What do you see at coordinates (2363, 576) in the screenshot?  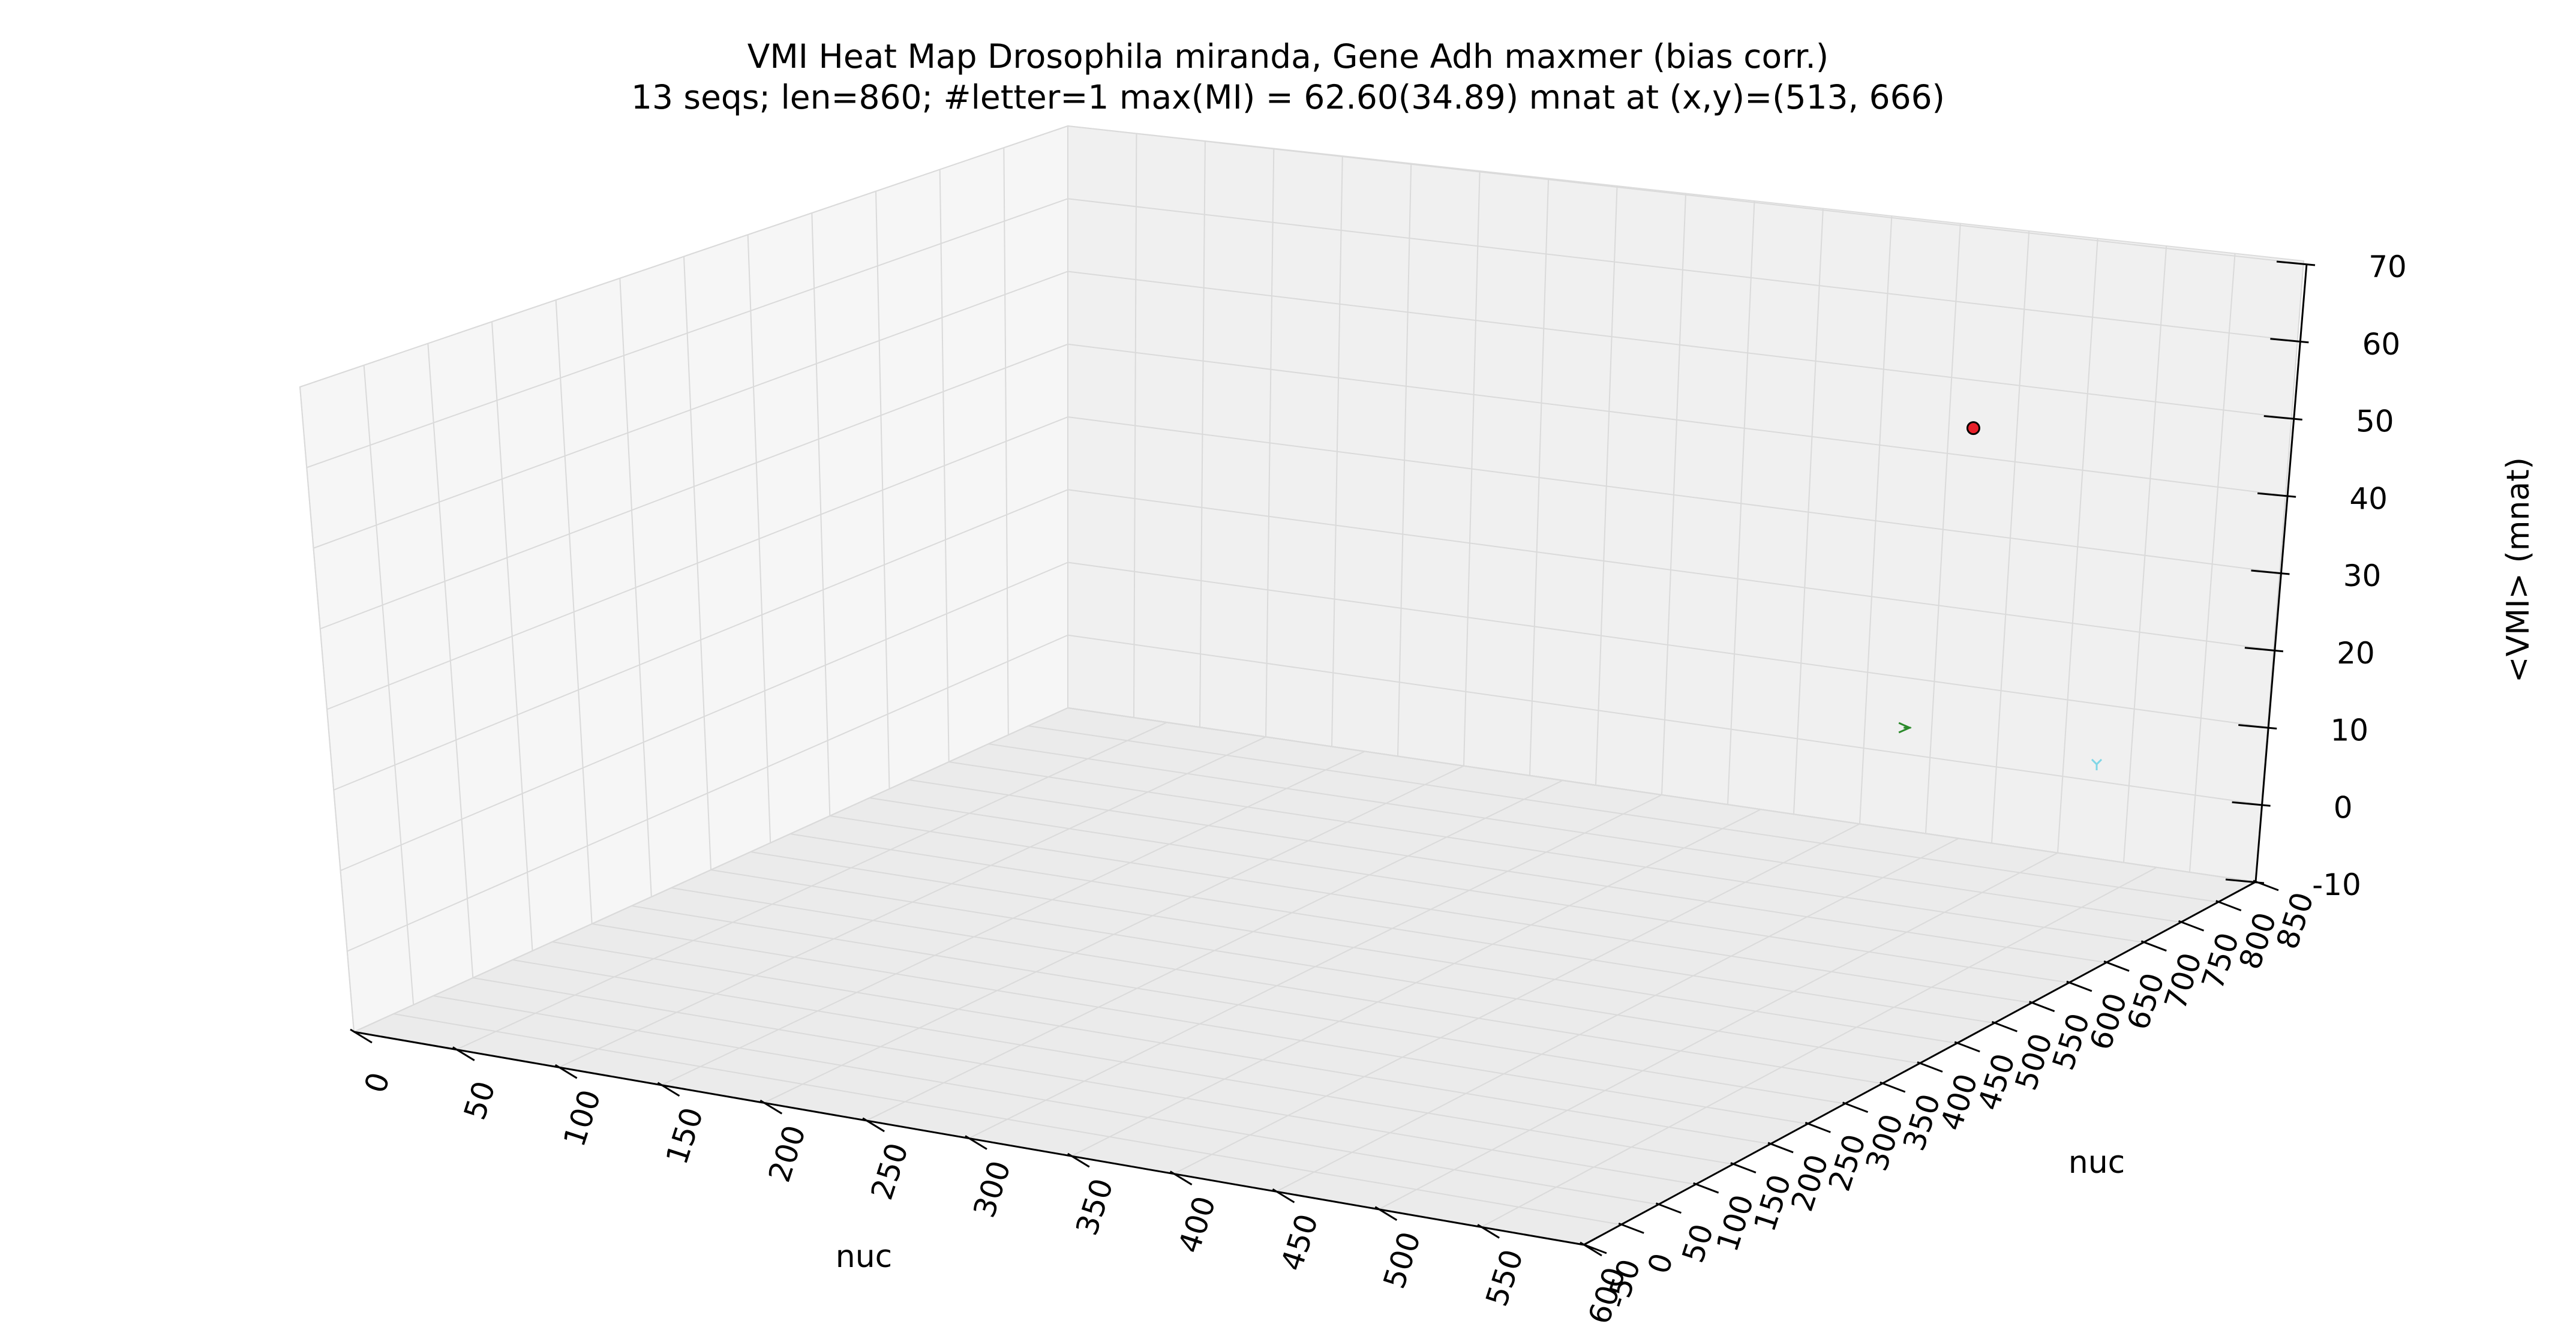 I see `z-tick-label: 30` at bounding box center [2363, 576].